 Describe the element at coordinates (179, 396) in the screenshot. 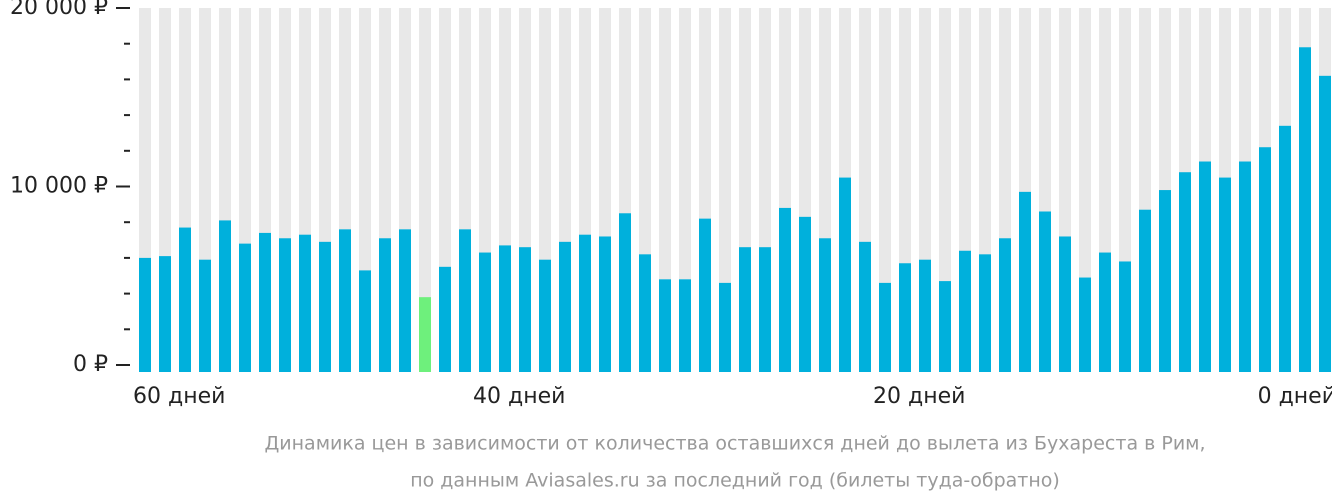

I see `x-tick-label: 60 дней` at that location.